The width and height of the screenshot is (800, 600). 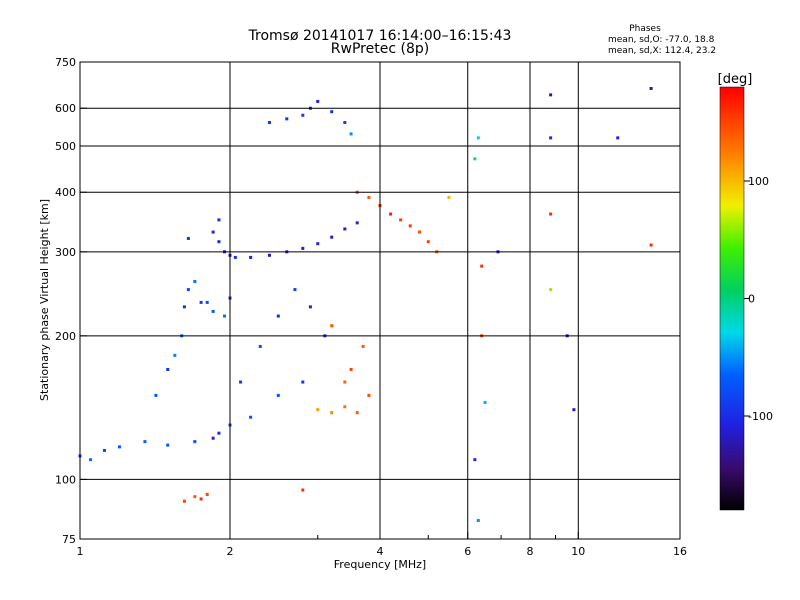 I want to click on y-tick-label: 100, so click(x=65, y=479).